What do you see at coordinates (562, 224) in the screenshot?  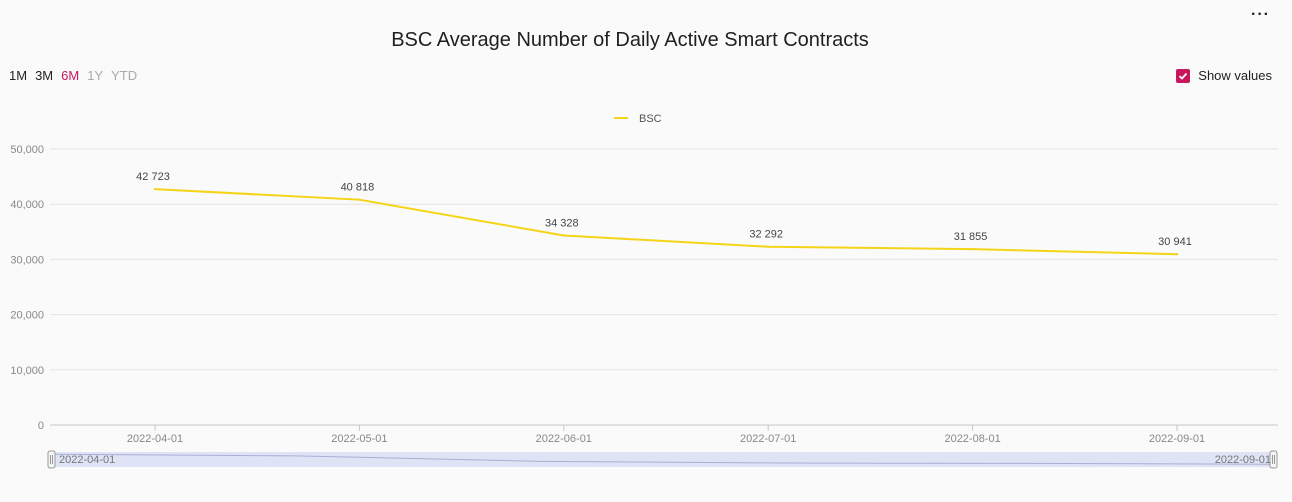 I see `data-label: 34 328` at bounding box center [562, 224].